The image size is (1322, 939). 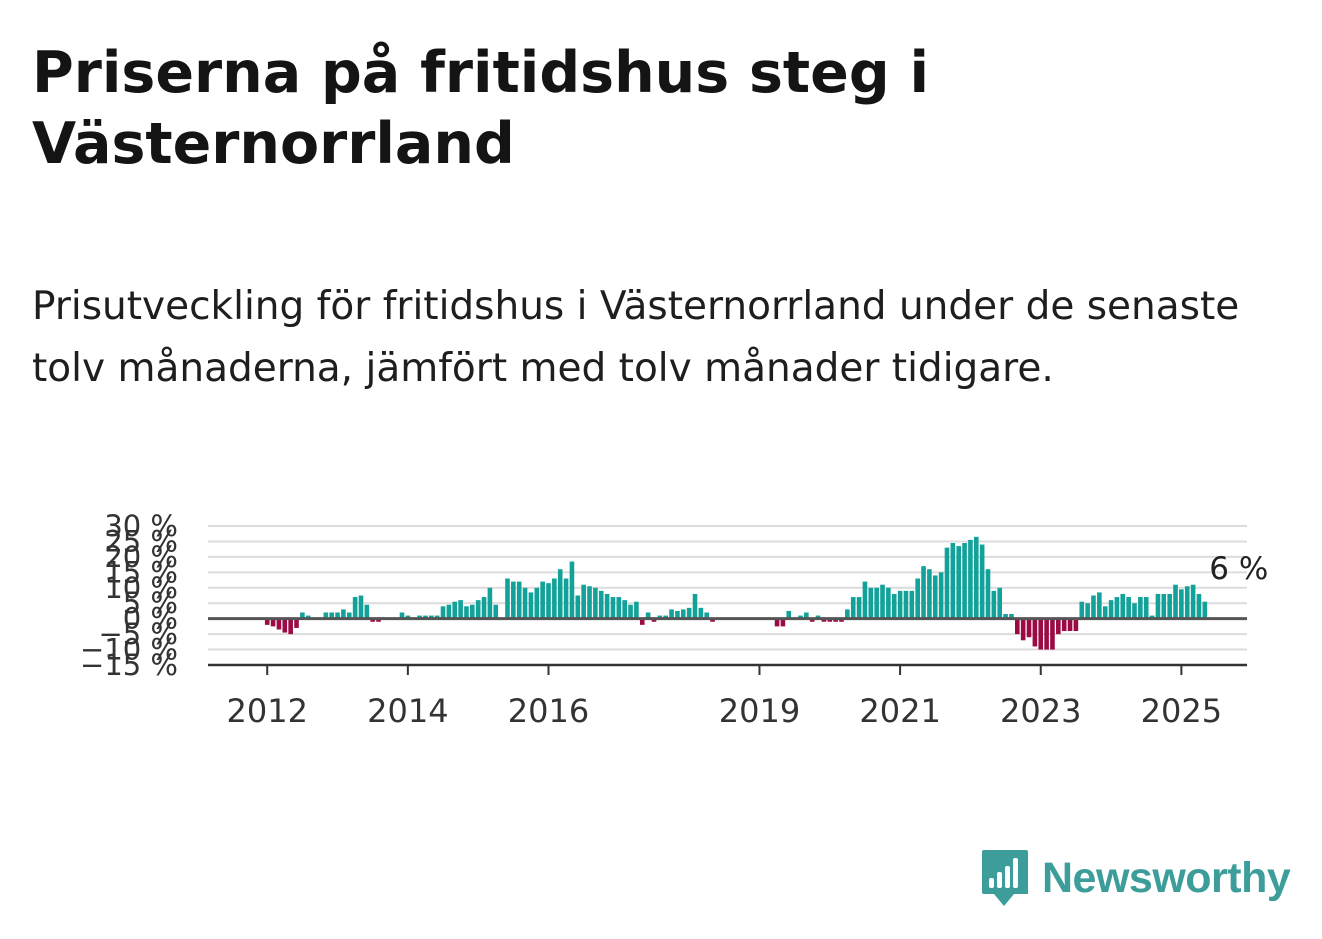 I want to click on x-tick-label: 2019, so click(x=759, y=711).